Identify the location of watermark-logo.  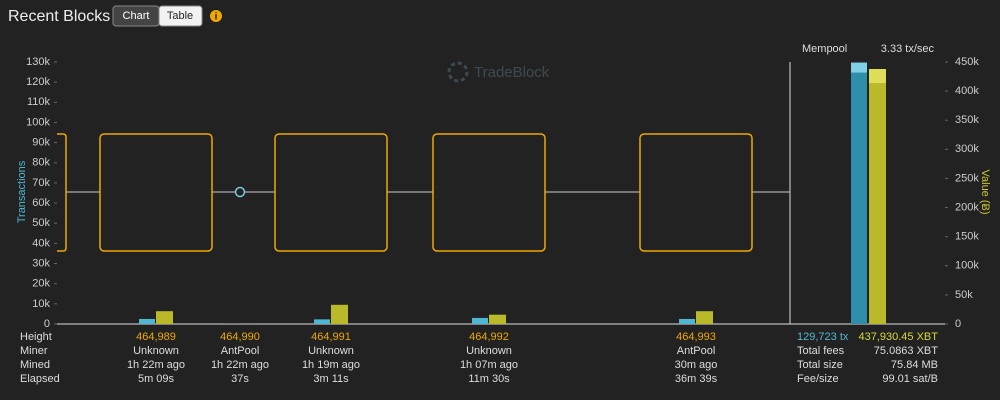
(458, 72).